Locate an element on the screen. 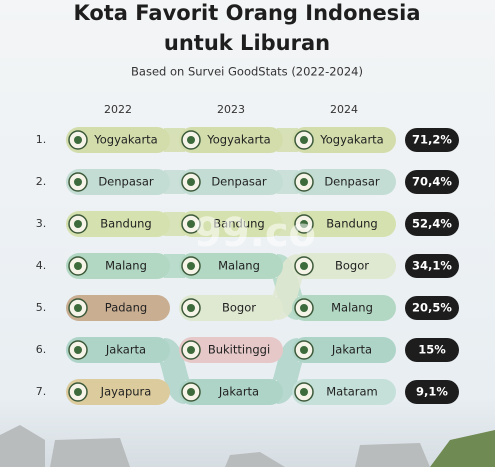 This screenshot has height=471, width=495. subtitle: Based on Survei GoodStats (2022-2024) is located at coordinates (247, 72).